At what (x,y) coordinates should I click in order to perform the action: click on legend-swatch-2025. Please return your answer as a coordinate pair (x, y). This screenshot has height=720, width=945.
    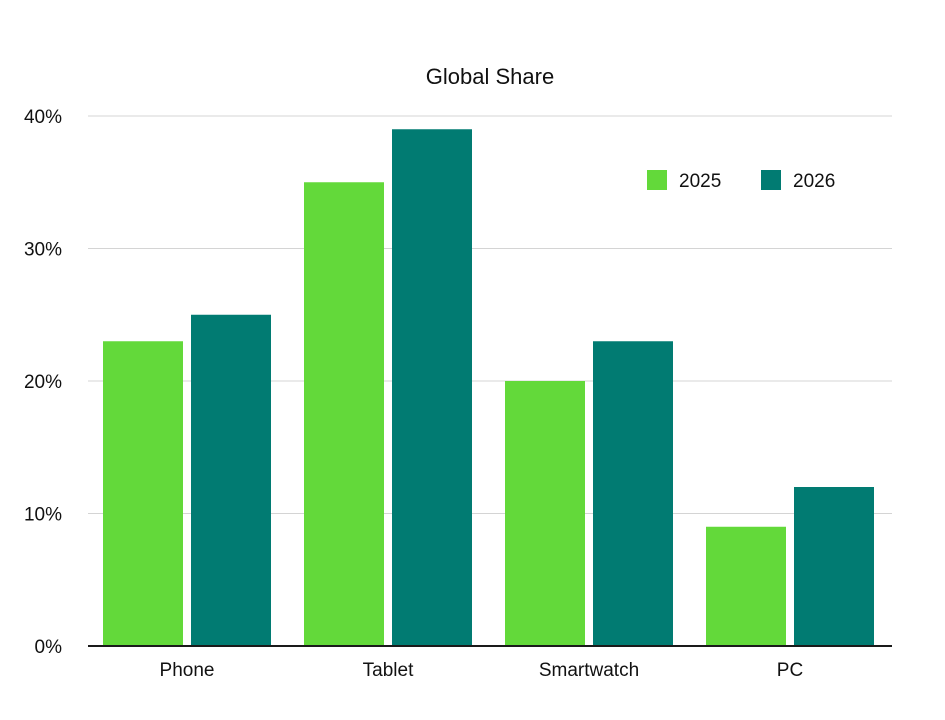
    Looking at the image, I should click on (657, 180).